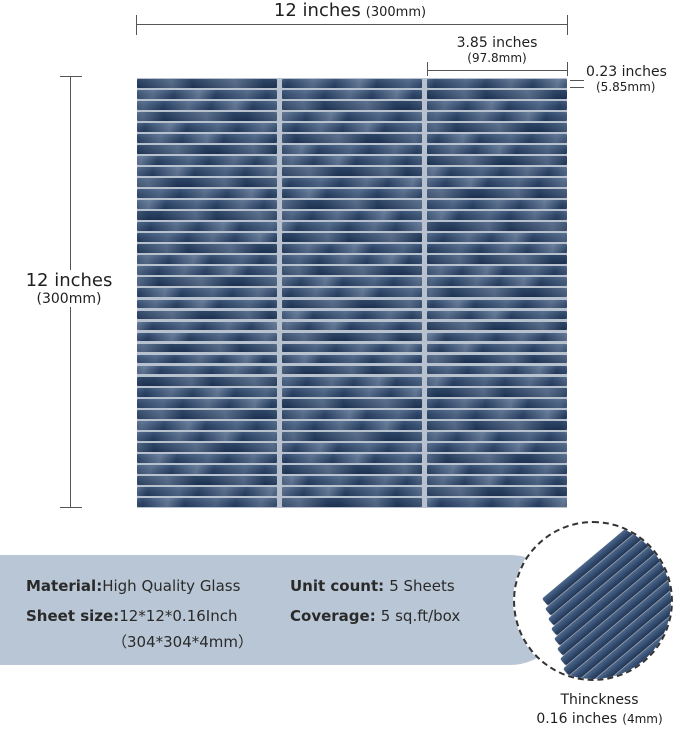  What do you see at coordinates (178, 616) in the screenshot?
I see `sheet-size-value: 12*12*0.16Inch` at bounding box center [178, 616].